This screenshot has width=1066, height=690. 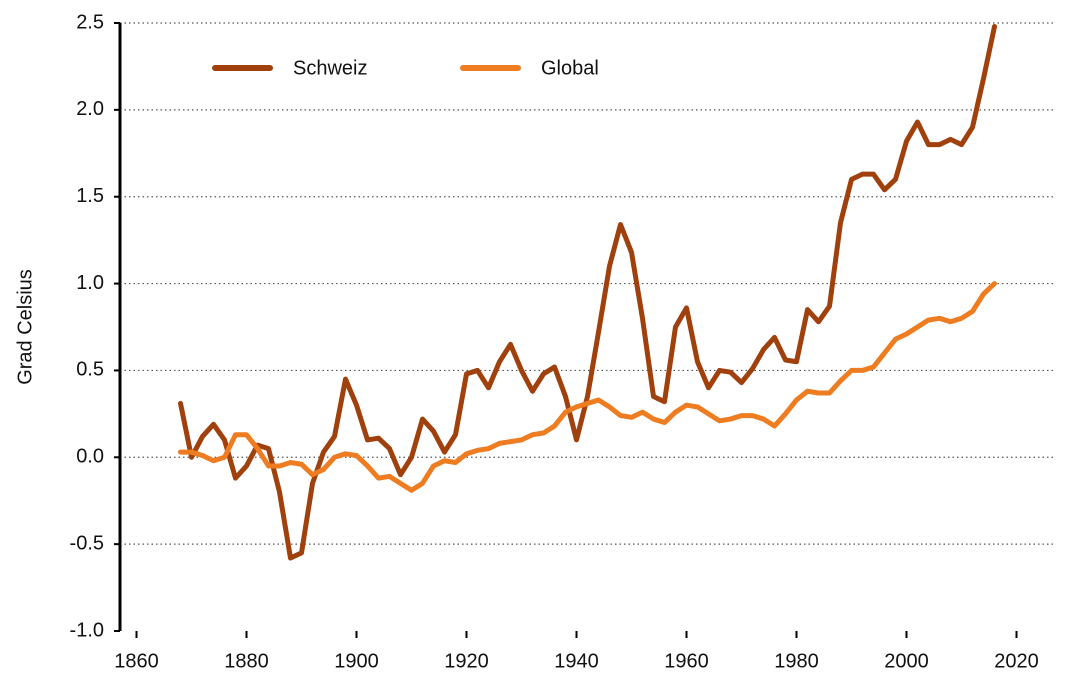 What do you see at coordinates (90, 22) in the screenshot?
I see `y-tick-label: 2.5` at bounding box center [90, 22].